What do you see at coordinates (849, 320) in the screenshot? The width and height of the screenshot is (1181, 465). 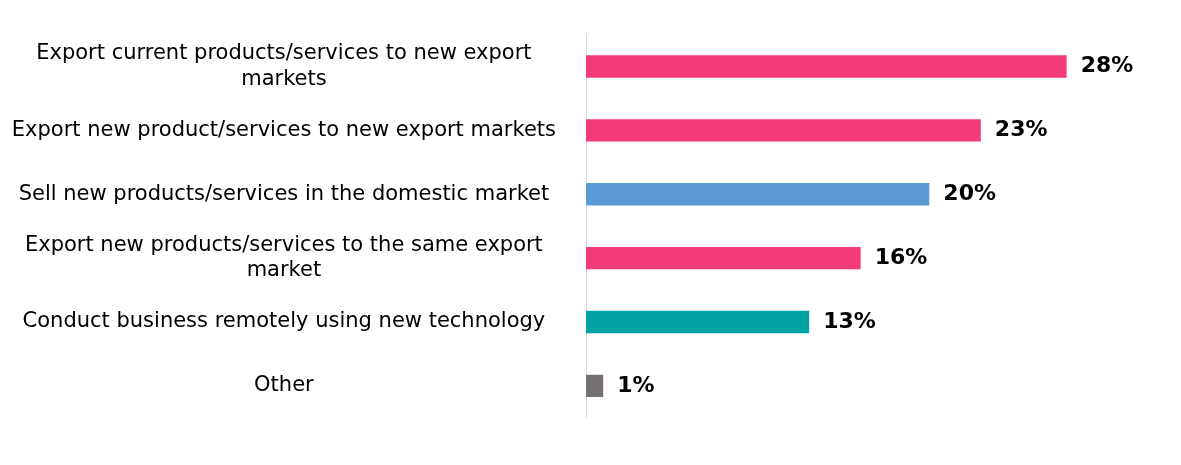 I see `data-label: 13%` at bounding box center [849, 320].